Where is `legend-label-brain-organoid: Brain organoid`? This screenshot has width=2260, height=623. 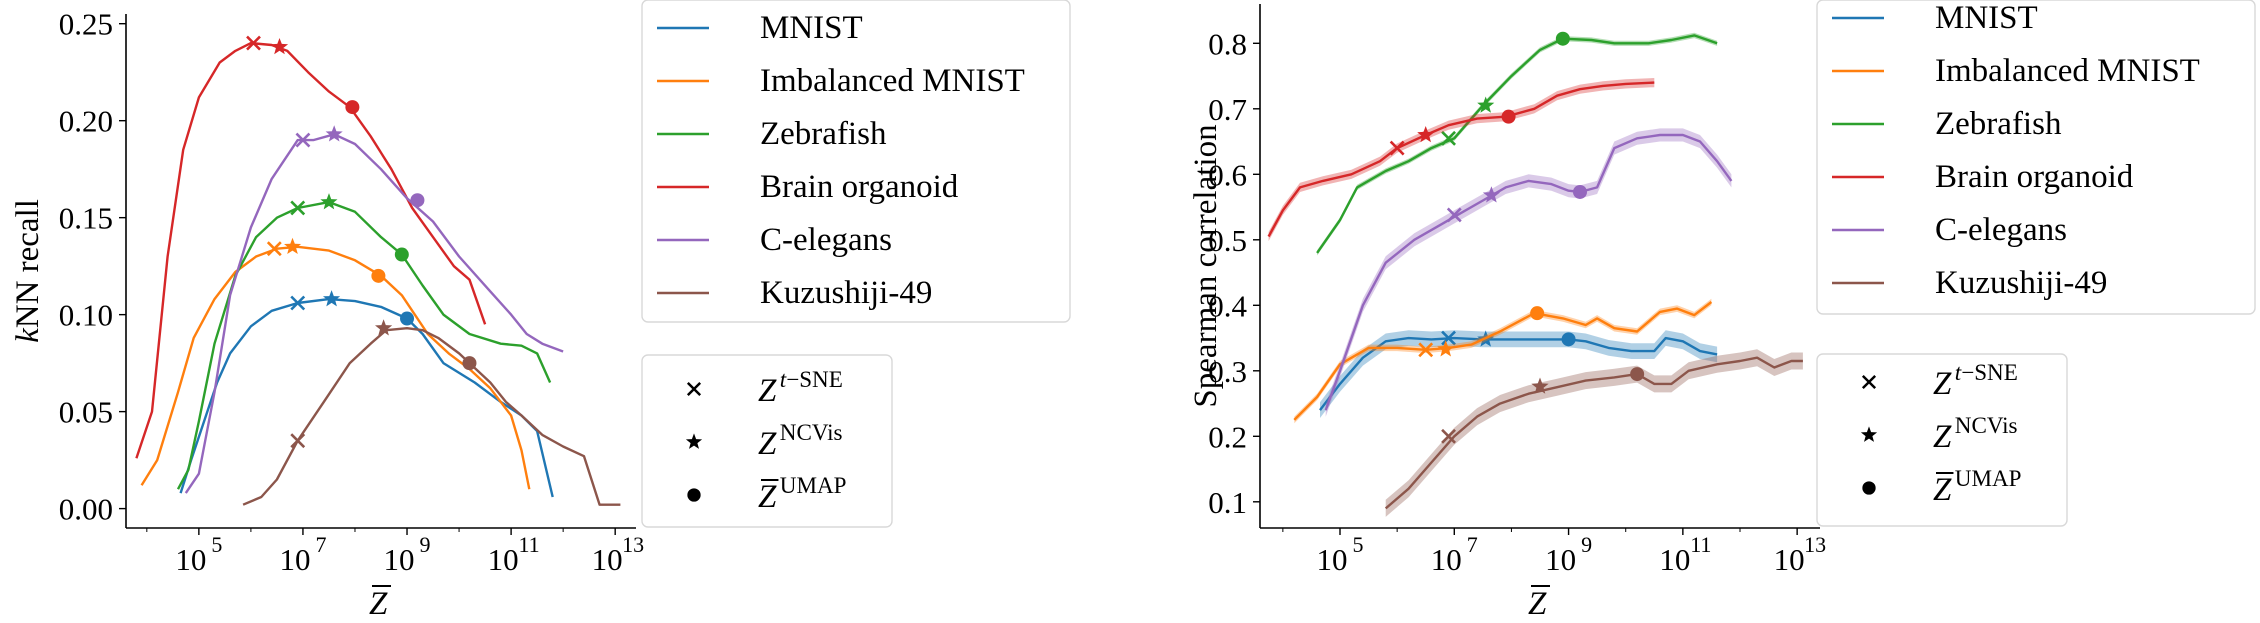
legend-label-brain-organoid: Brain organoid is located at coordinates (2034, 177).